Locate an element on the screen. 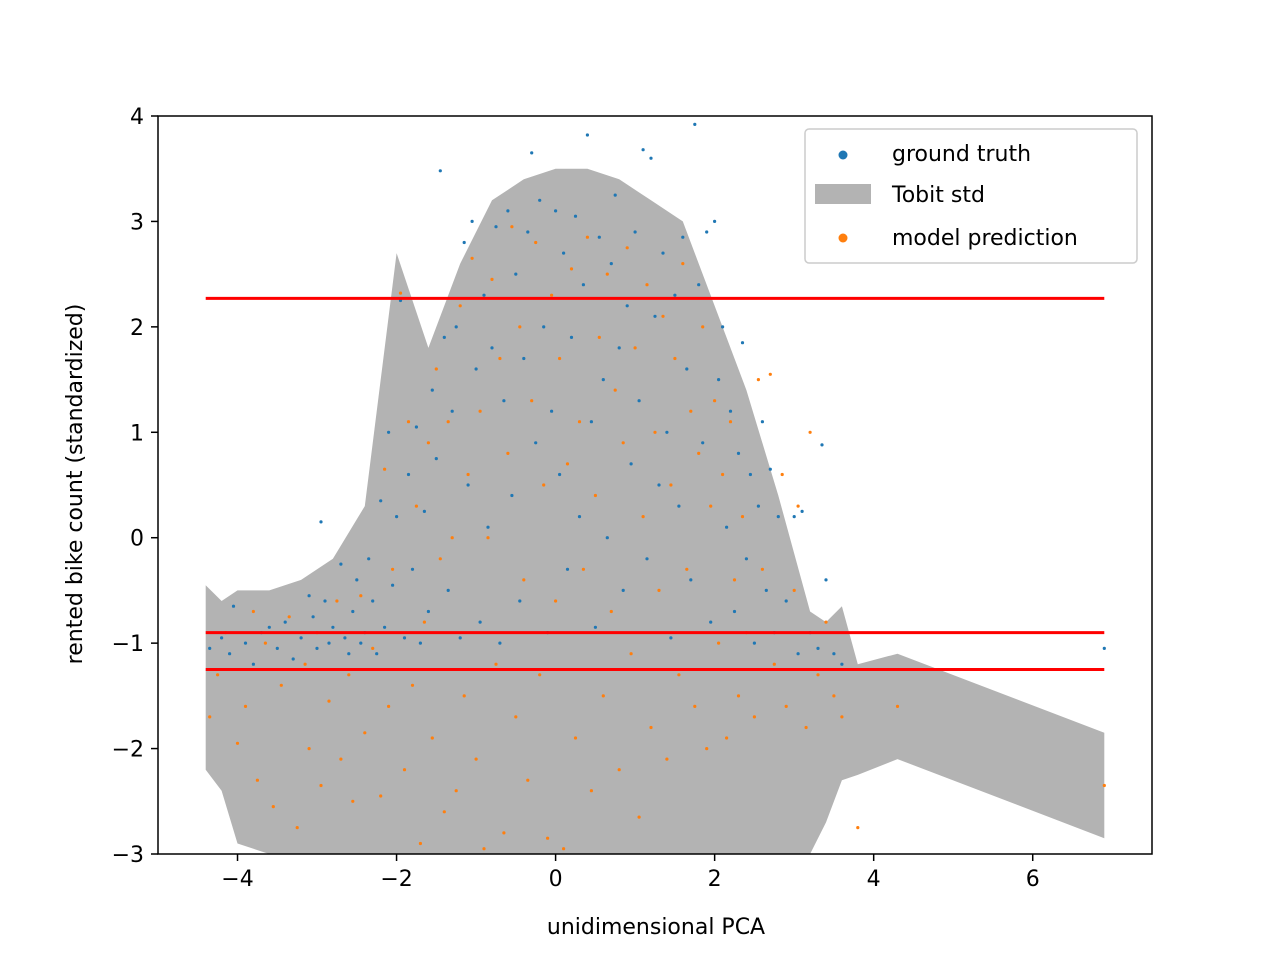 Image resolution: width=1280 pixels, height=965 pixels. legend-frame is located at coordinates (971, 196).